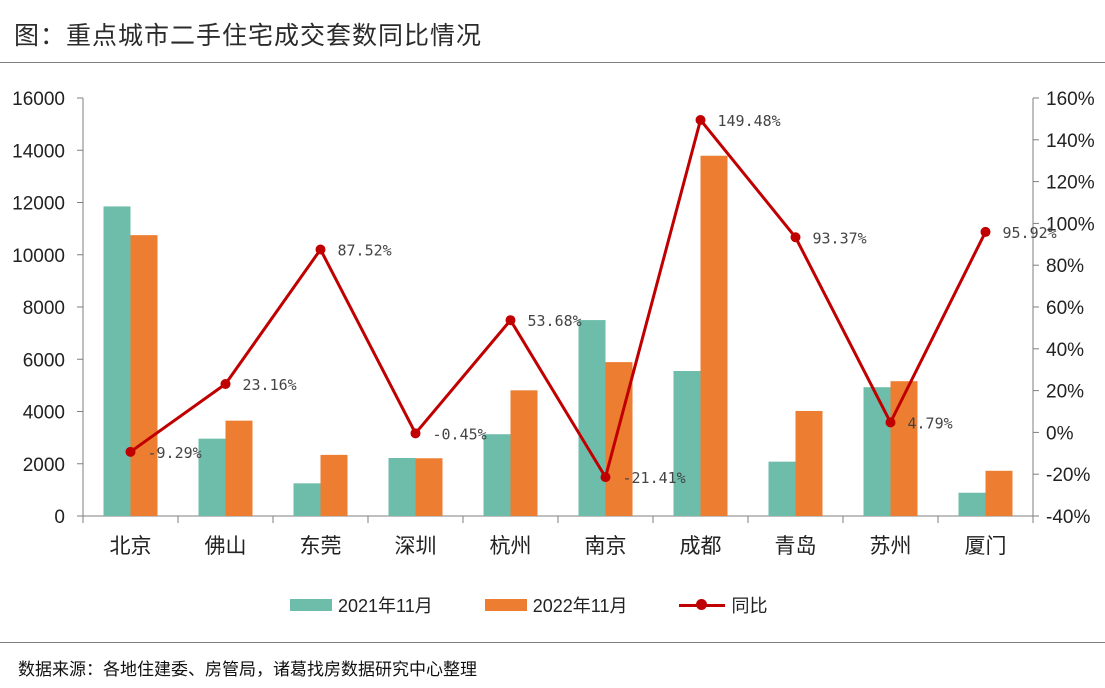  Describe the element at coordinates (175, 453) in the screenshot. I see `yoy-data-label: -9.29%` at that location.